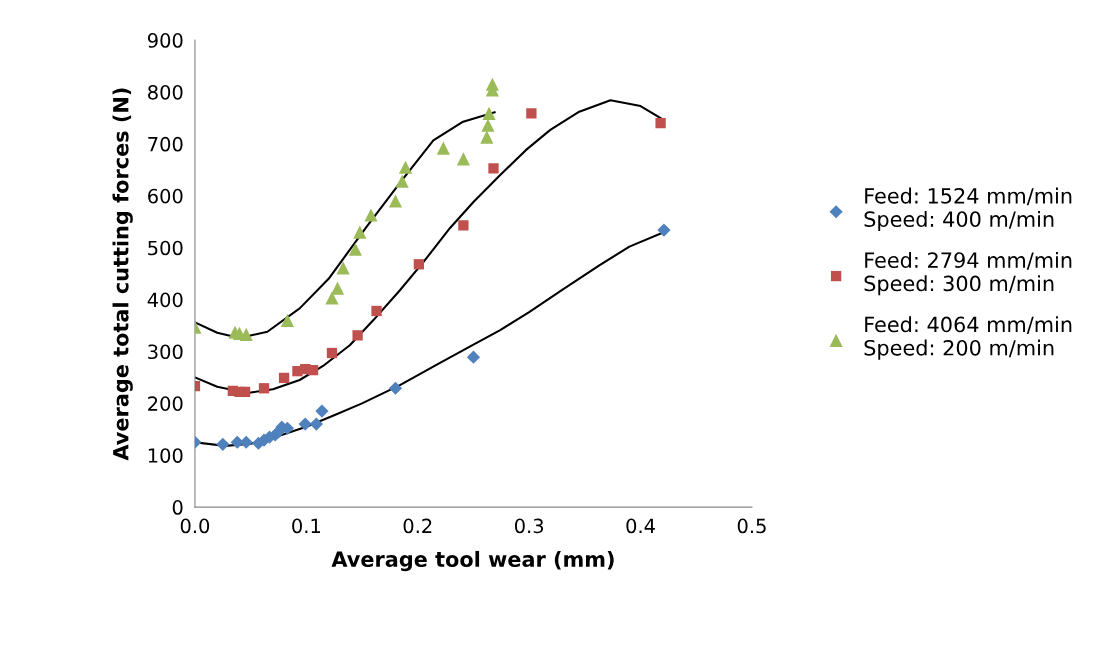 This screenshot has height=669, width=1114. I want to click on y-tick-label: 0, so click(177, 507).